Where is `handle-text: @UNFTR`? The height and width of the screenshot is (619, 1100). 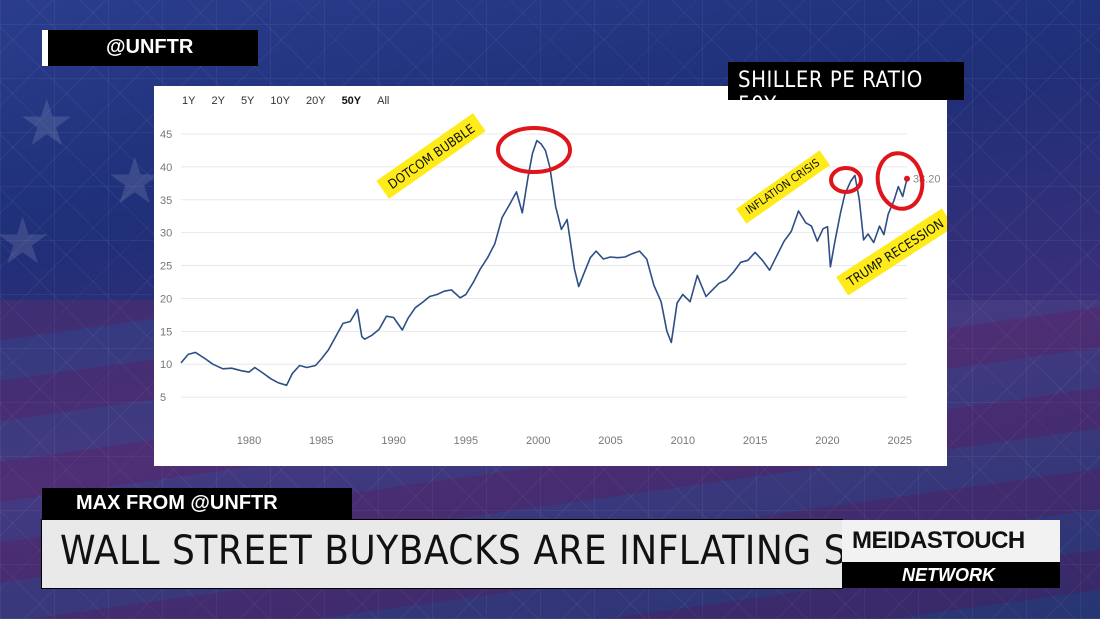
handle-text: @UNFTR is located at coordinates (150, 47).